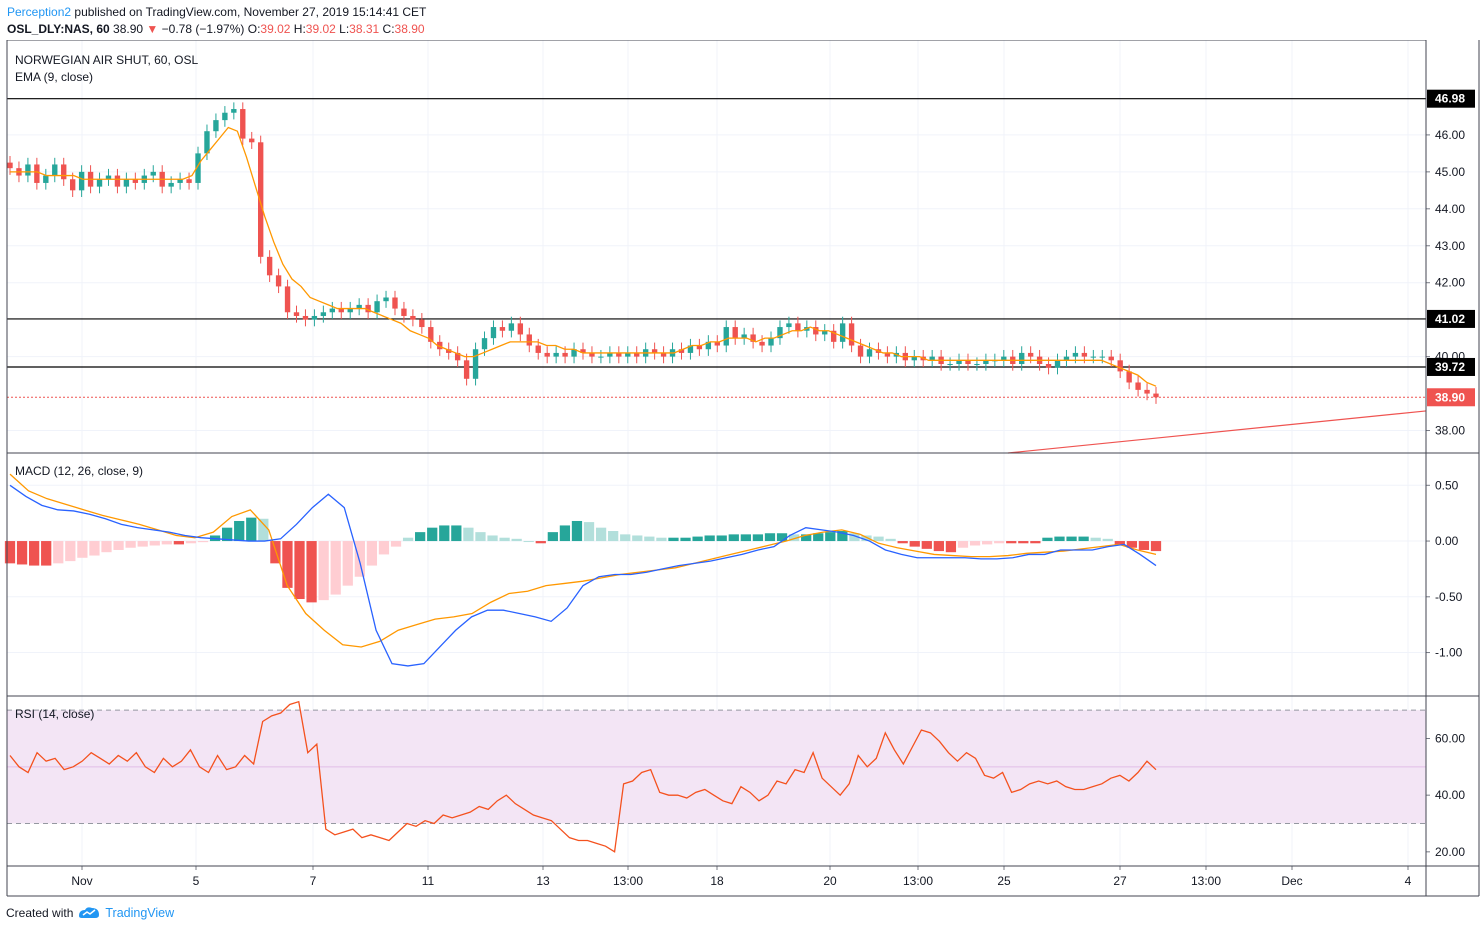 This screenshot has width=1481, height=931. What do you see at coordinates (140, 913) in the screenshot?
I see `tradingview-brand-link: TradingView` at bounding box center [140, 913].